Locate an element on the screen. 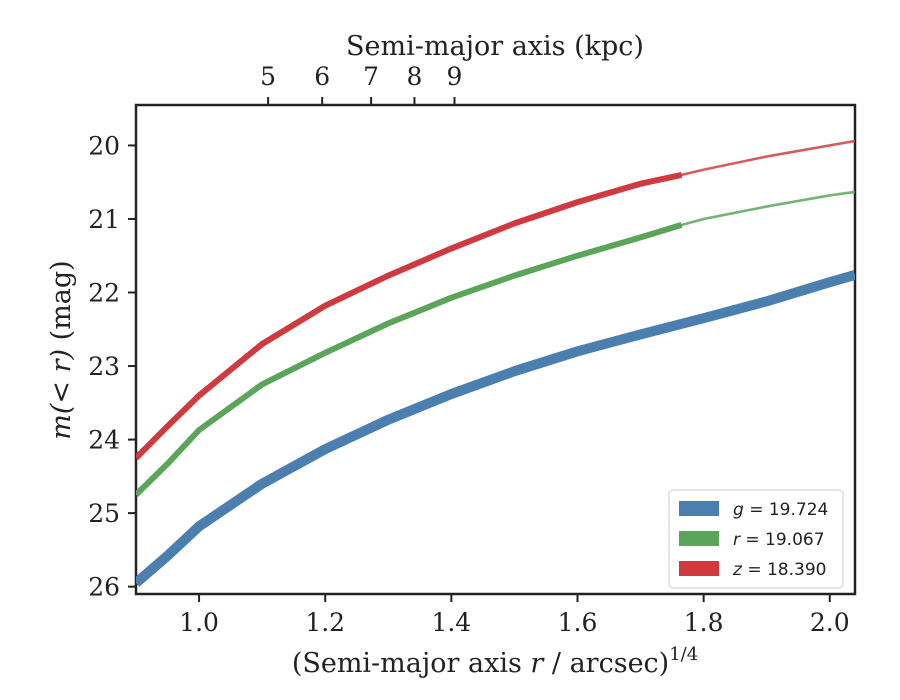 This screenshot has width=900, height=700. legend-label-g: g = 19.724 is located at coordinates (780, 510).